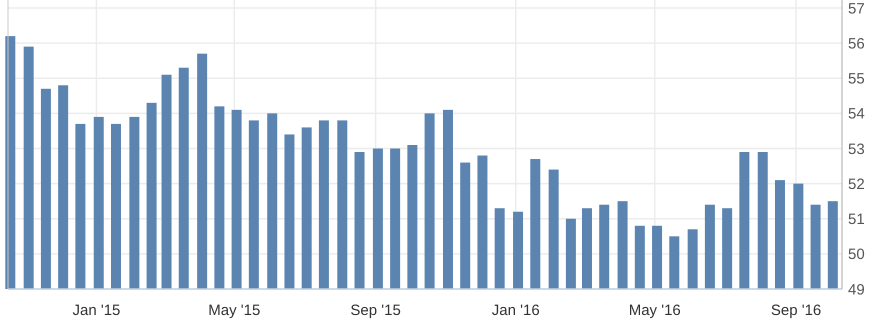 This screenshot has height=323, width=877. I want to click on y-tick-label: 57, so click(856, 9).